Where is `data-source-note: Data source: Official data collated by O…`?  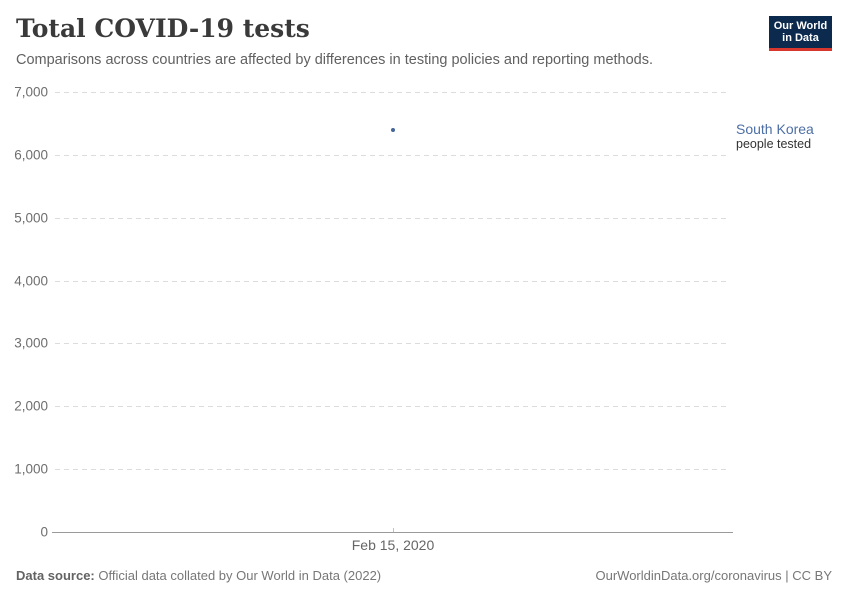 data-source-note: Data source: Official data collated by O… is located at coordinates (198, 575).